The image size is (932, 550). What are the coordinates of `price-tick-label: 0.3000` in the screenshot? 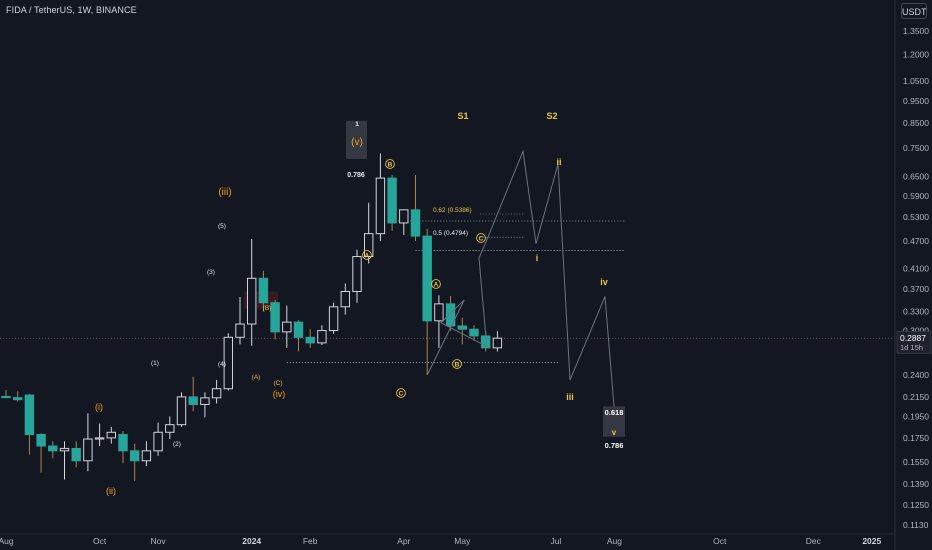 It's located at (916, 331).